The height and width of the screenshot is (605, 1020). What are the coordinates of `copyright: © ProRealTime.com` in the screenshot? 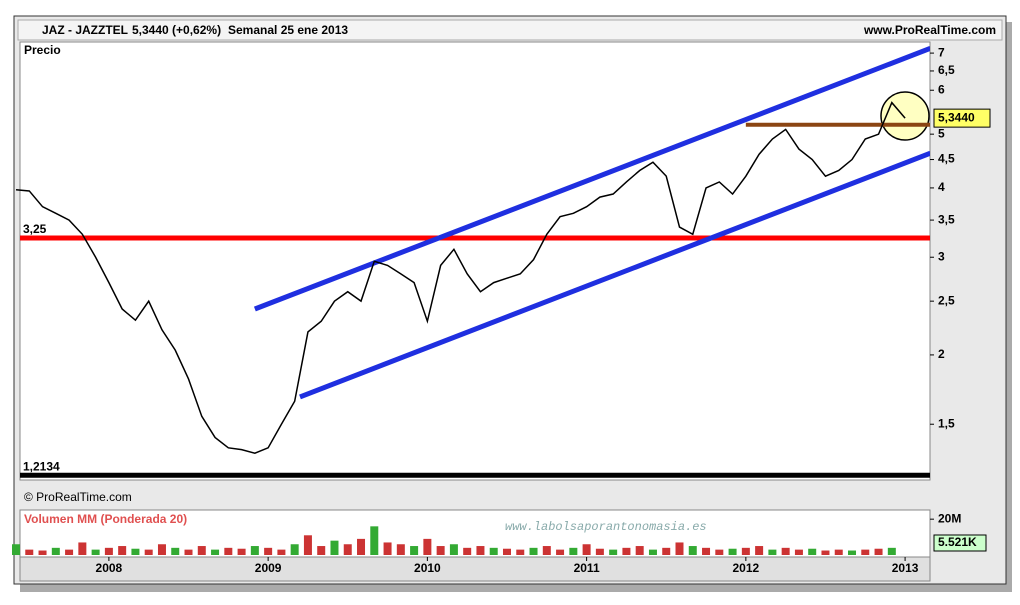 It's located at (78, 497).